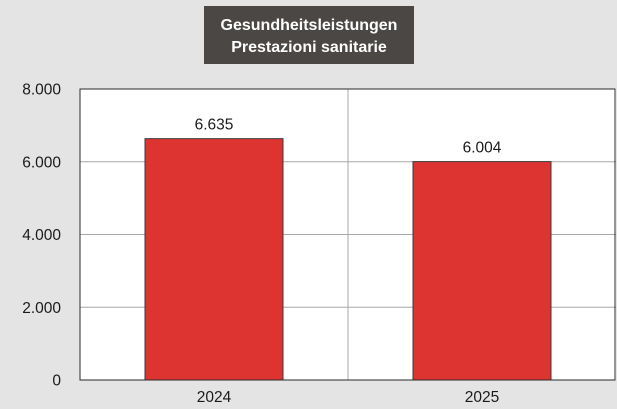 The width and height of the screenshot is (617, 409). I want to click on bar-2025, so click(482, 271).